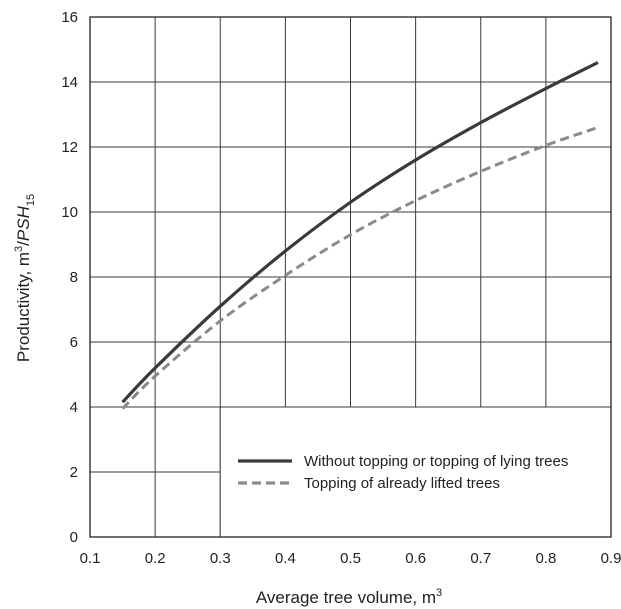 The image size is (621, 609). I want to click on x-tick-label: 0.4, so click(285, 558).